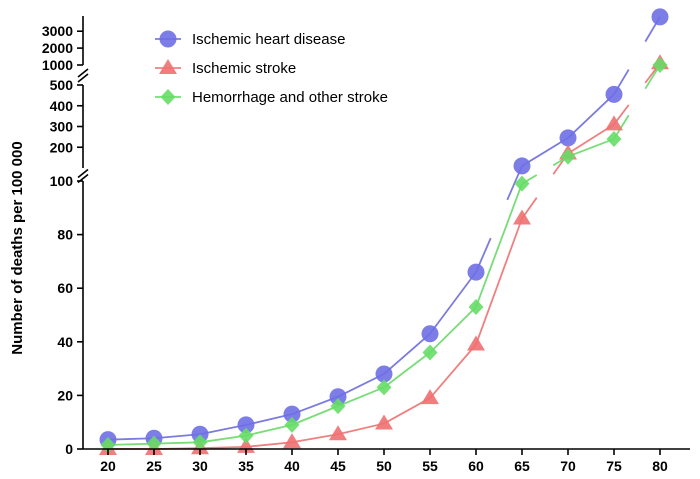 The image size is (700, 479). Describe the element at coordinates (338, 466) in the screenshot. I see `x-tick-label: 45` at that location.